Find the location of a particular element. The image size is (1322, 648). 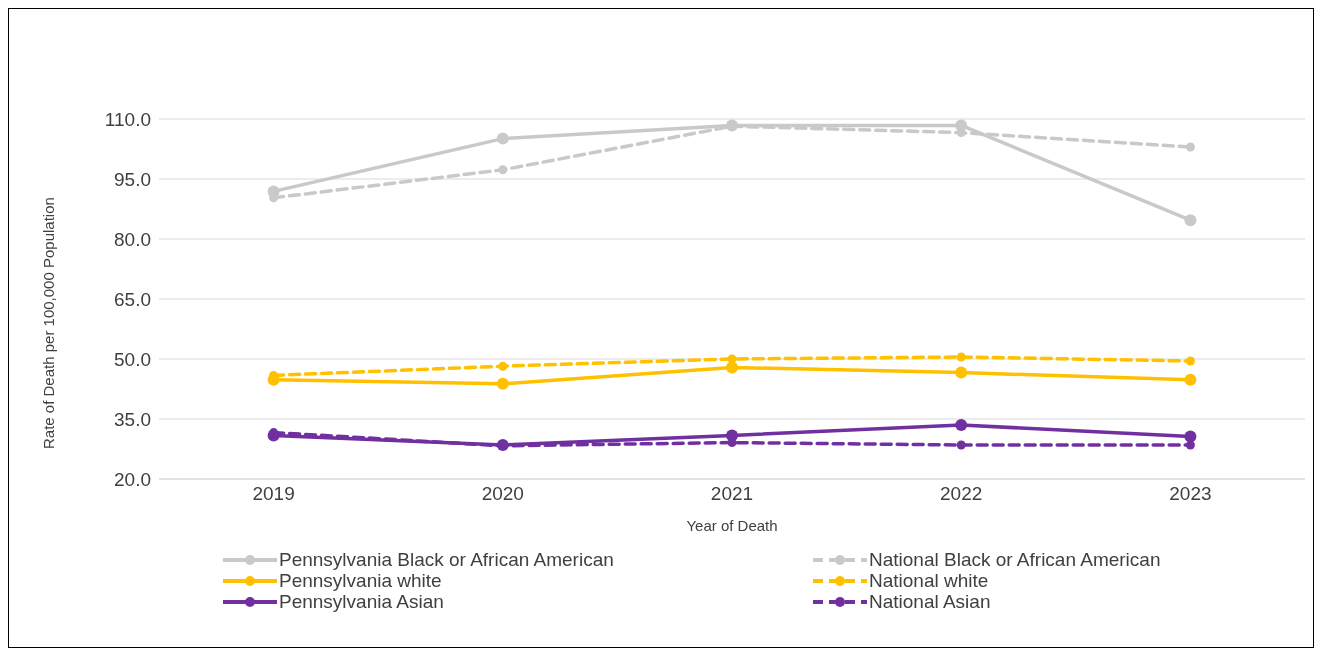

y-tick-label: 95.0 is located at coordinates (132, 179).